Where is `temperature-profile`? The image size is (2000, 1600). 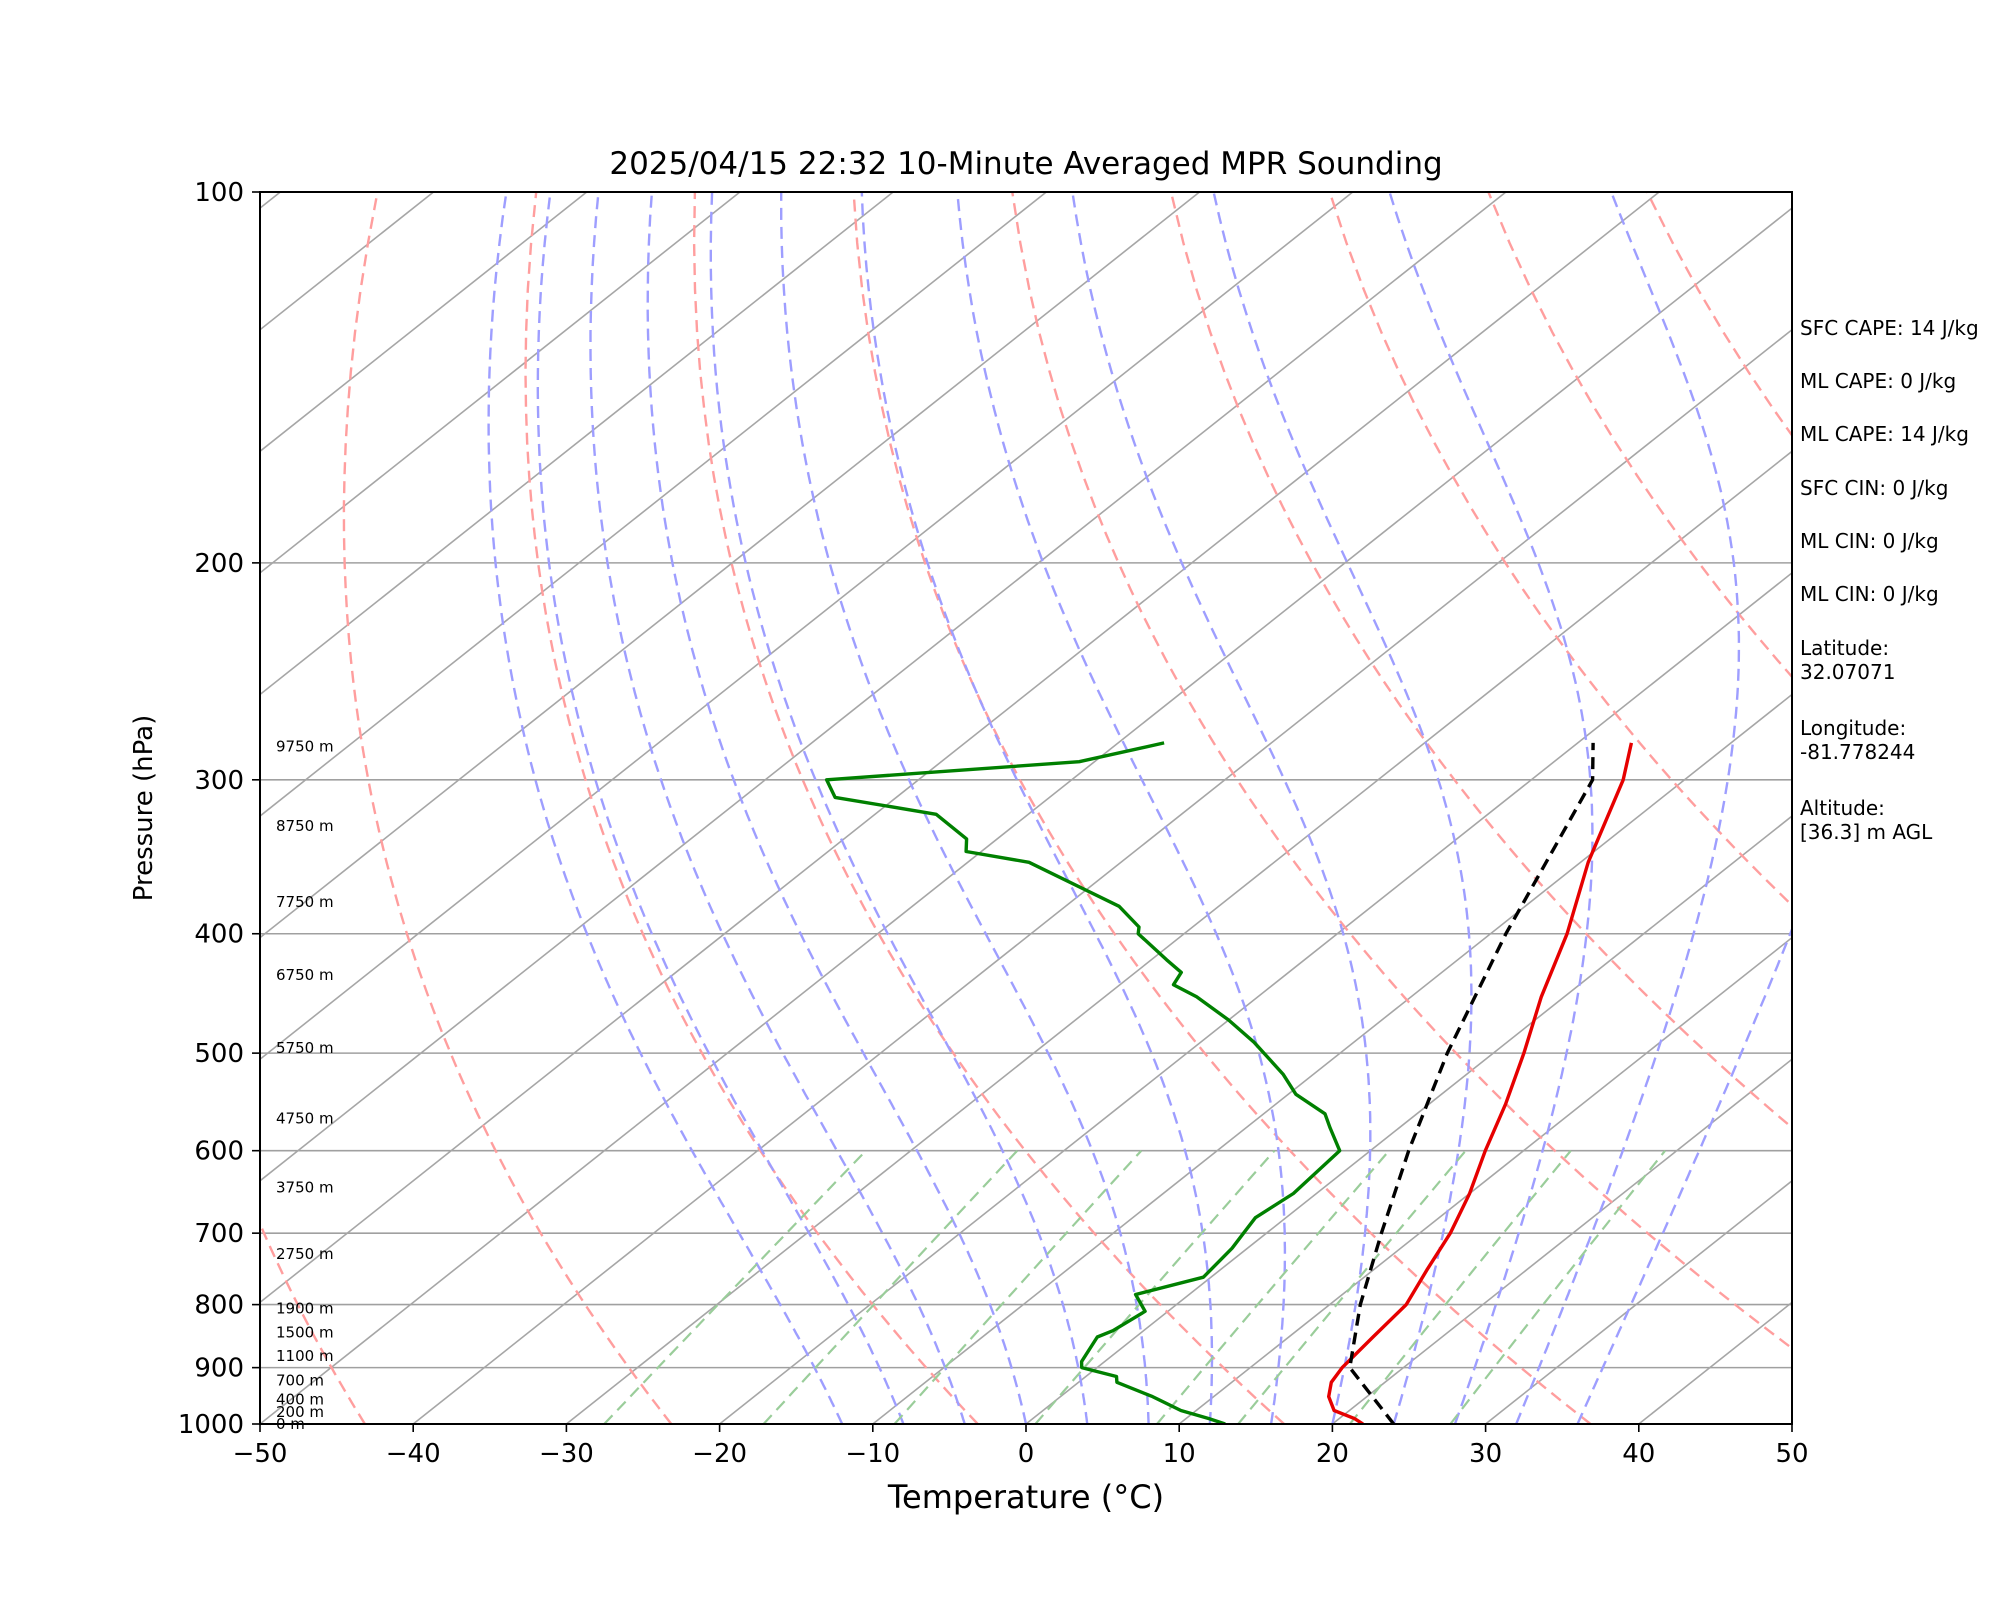
temperature-profile is located at coordinates (1480, 1083).